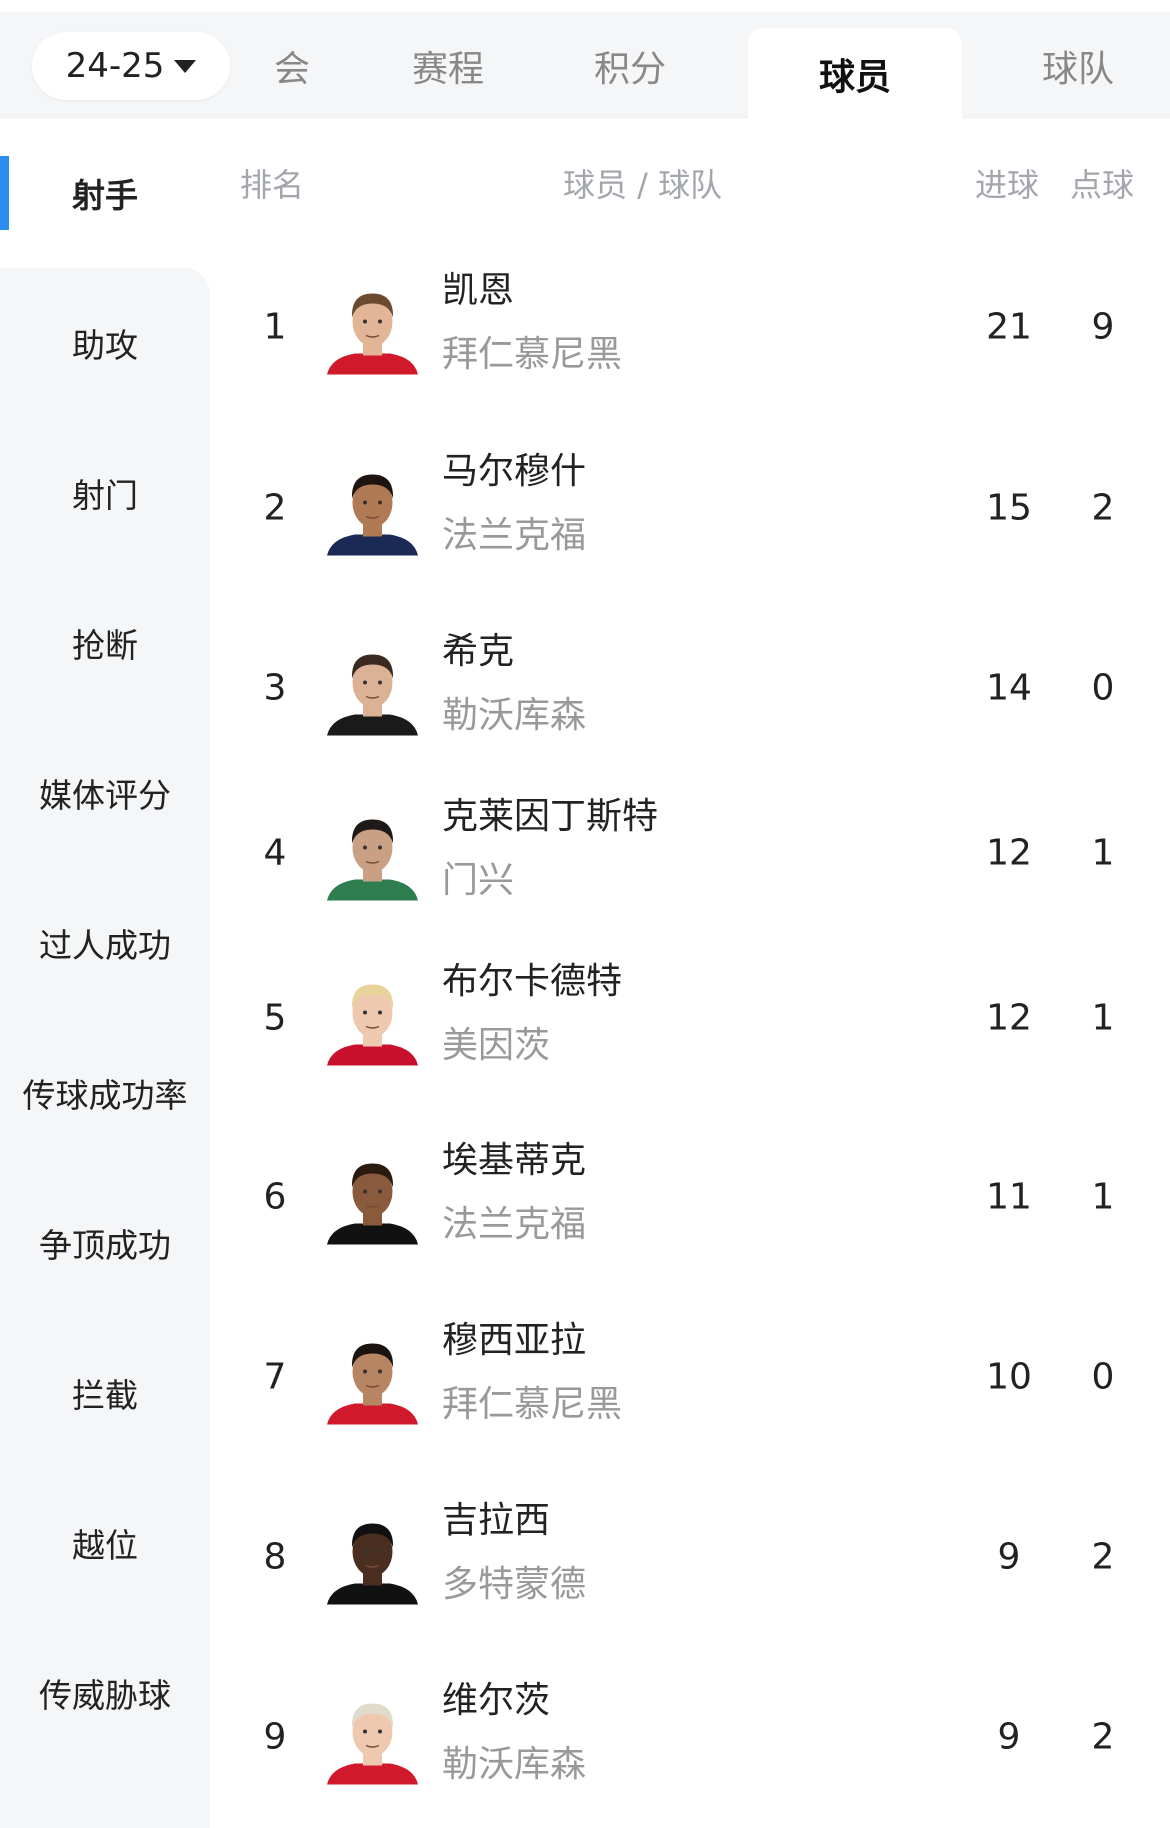 This screenshot has height=1828, width=1170. What do you see at coordinates (496, 1045) in the screenshot?
I see `team-name: 美因茨` at bounding box center [496, 1045].